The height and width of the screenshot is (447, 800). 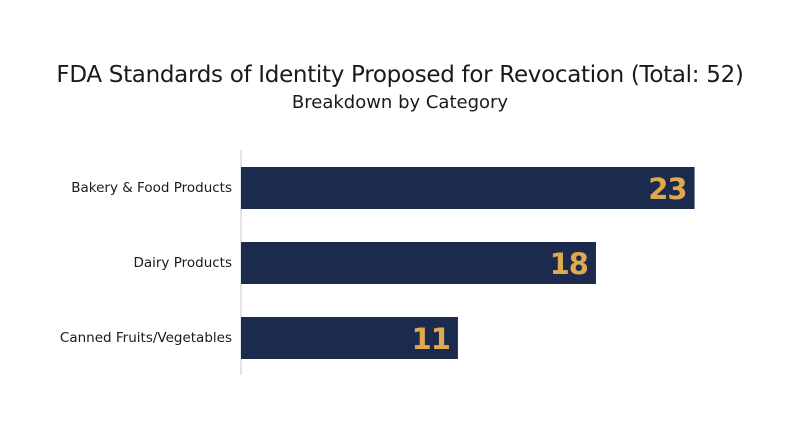 What do you see at coordinates (182, 263) in the screenshot?
I see `category-label: Dairy Products` at bounding box center [182, 263].